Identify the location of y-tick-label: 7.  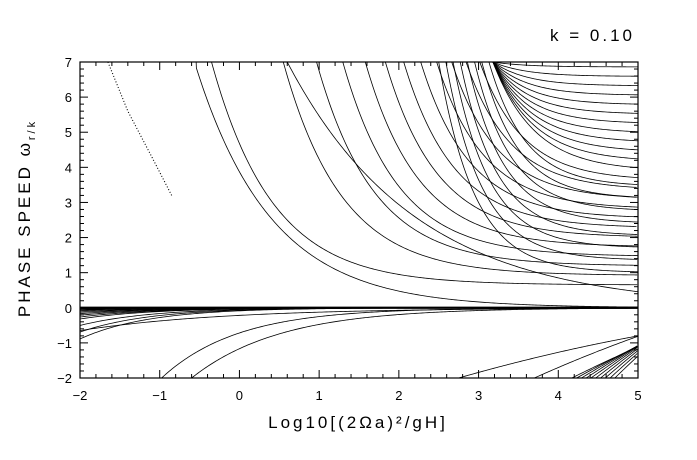
(68, 62).